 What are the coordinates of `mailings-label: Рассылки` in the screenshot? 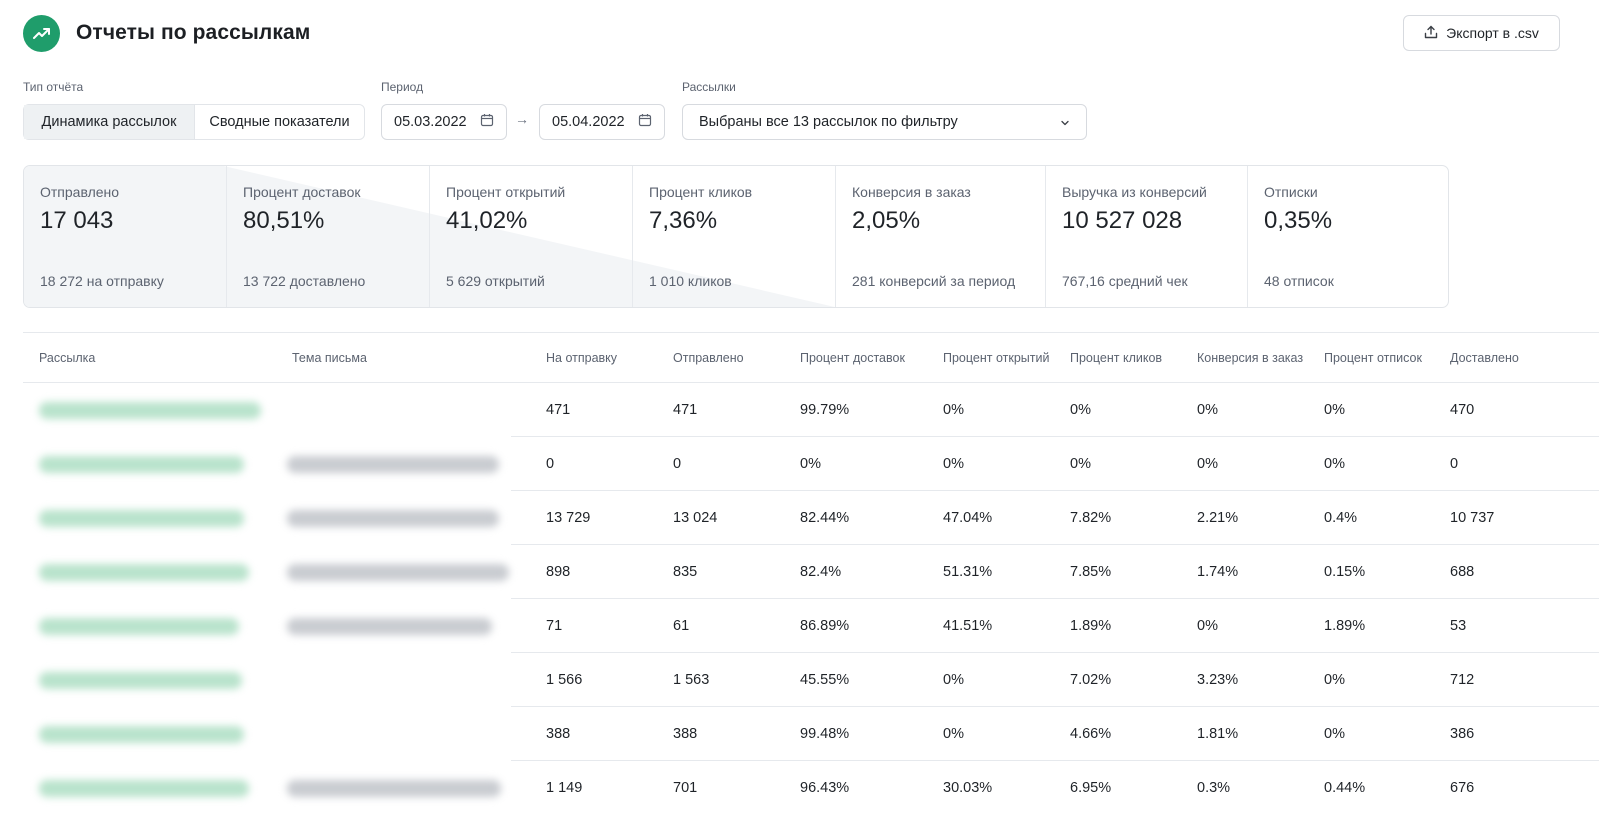 It's located at (709, 87).